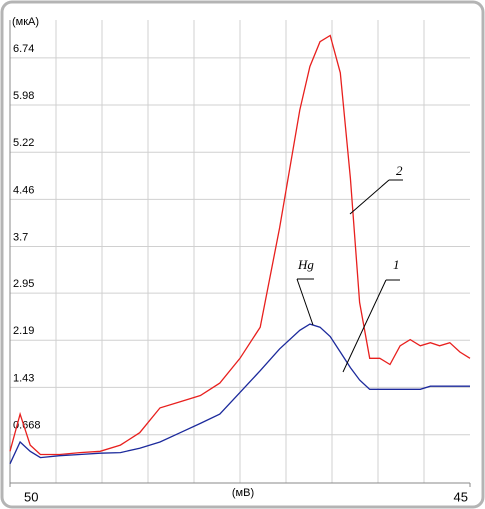 Image resolution: width=485 pixels, height=509 pixels. I want to click on y-tick-label: 5.98, so click(23, 96).